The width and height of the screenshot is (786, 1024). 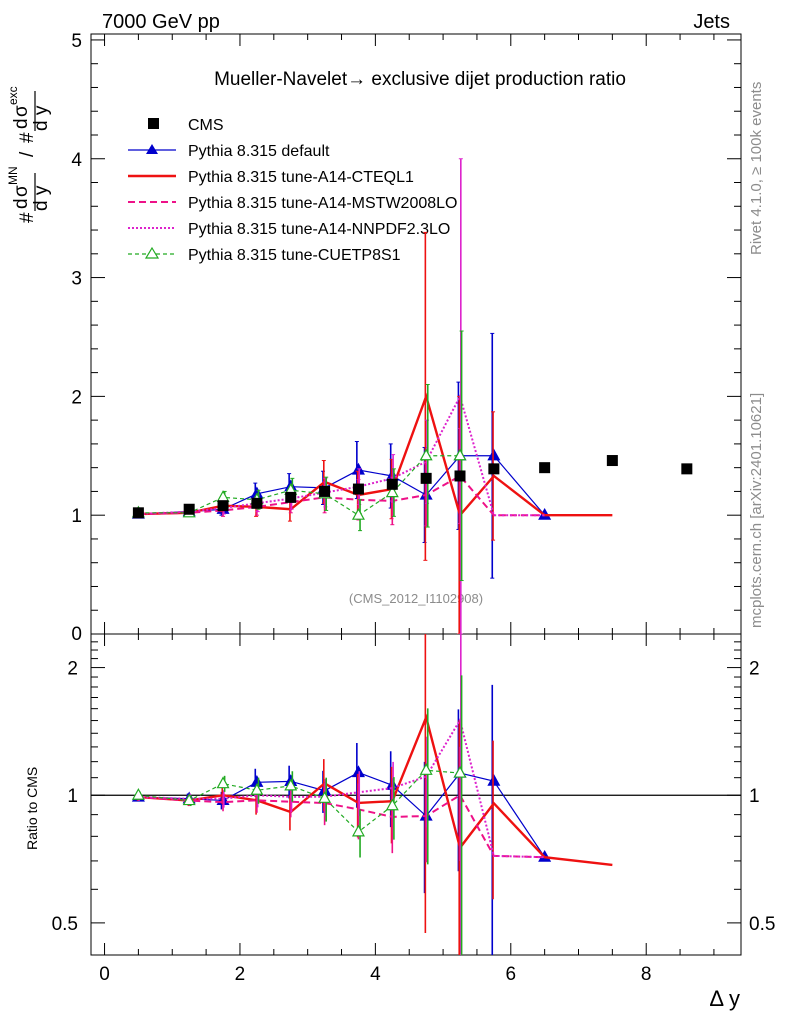 I want to click on y-tick-label-ratio-right: 0.5, so click(x=762, y=924).